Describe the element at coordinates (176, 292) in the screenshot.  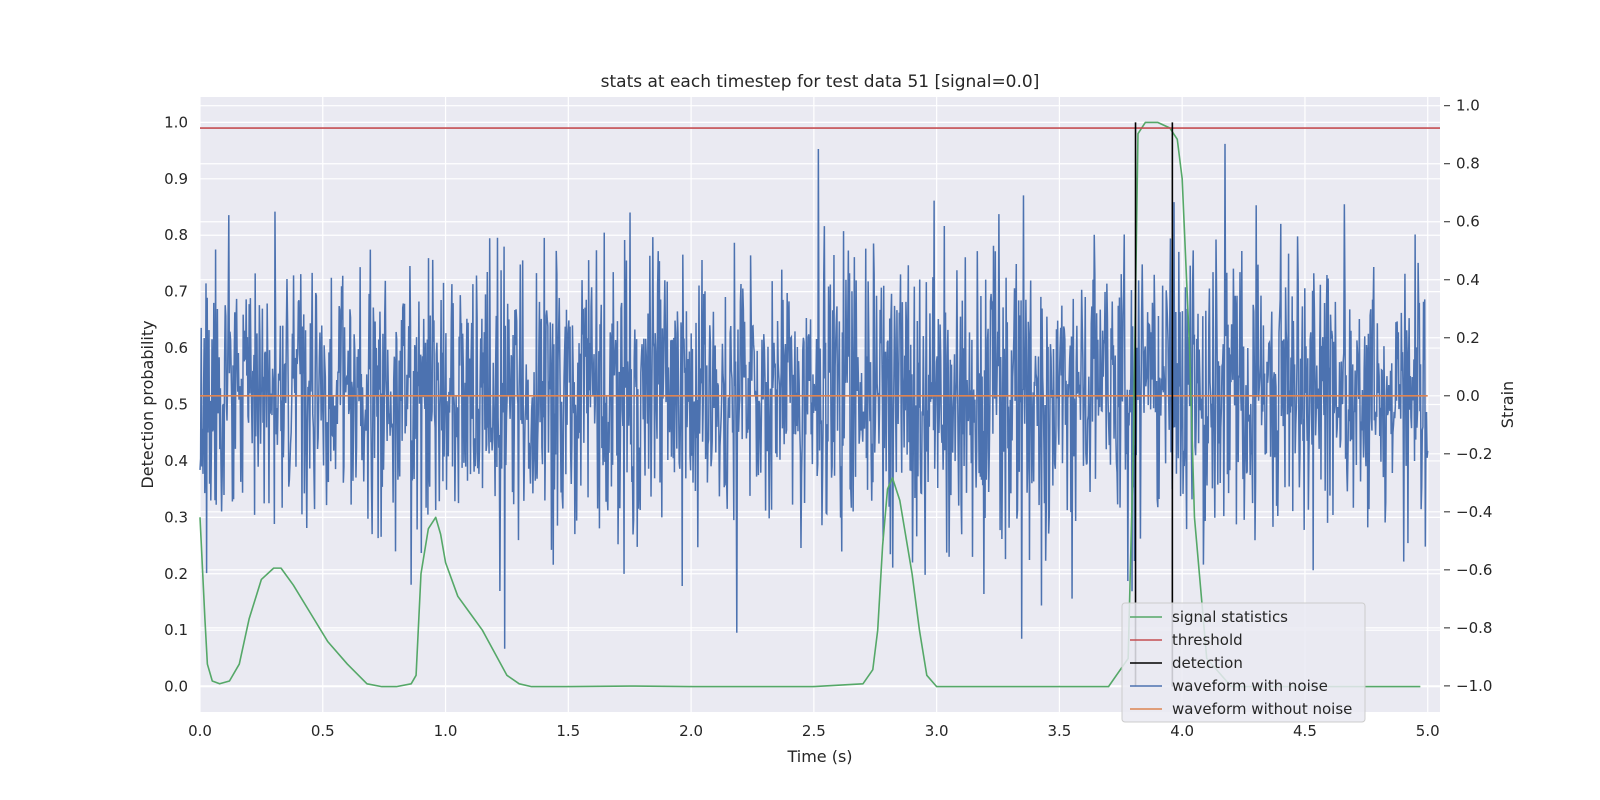
I see `y-tick-label: 0.7` at that location.